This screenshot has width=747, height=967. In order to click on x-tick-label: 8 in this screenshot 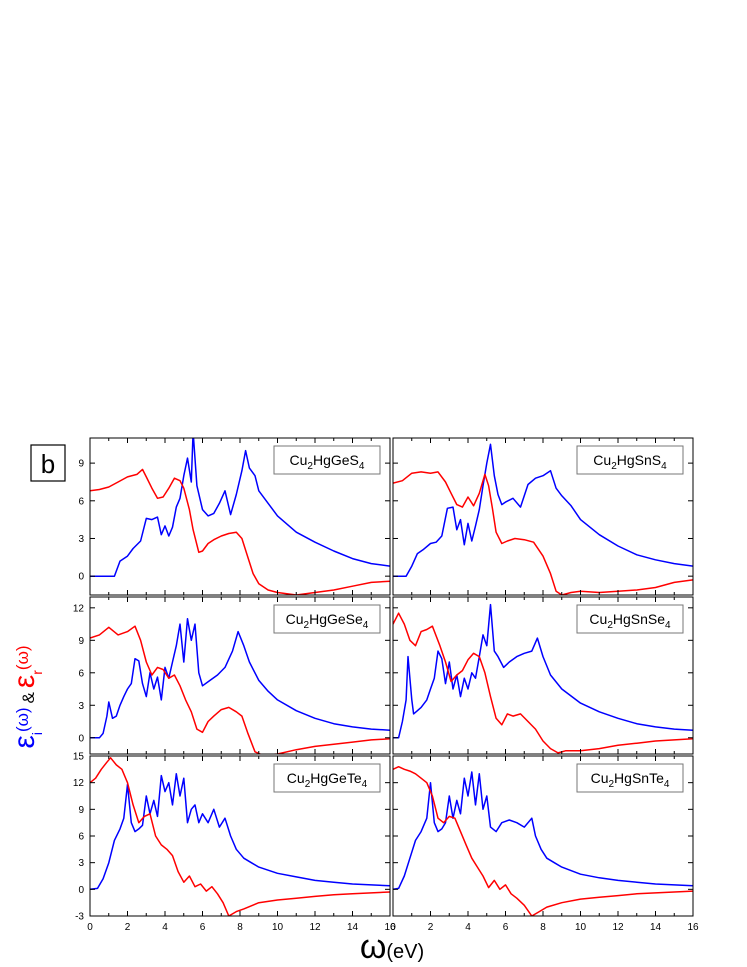, I will do `click(543, 927)`.